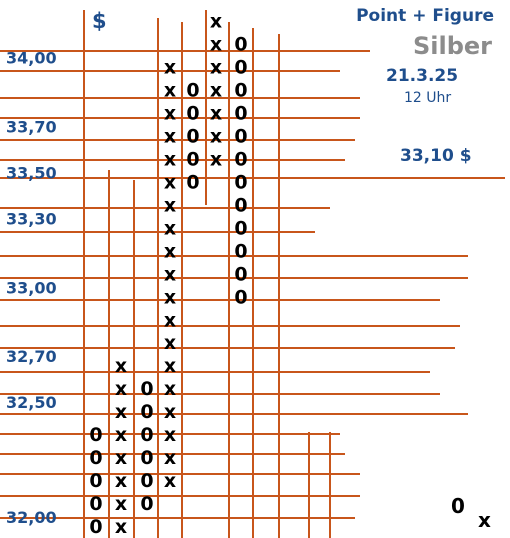  What do you see at coordinates (428, 98) in the screenshot?
I see `chart-time: 12 Uhr` at bounding box center [428, 98].